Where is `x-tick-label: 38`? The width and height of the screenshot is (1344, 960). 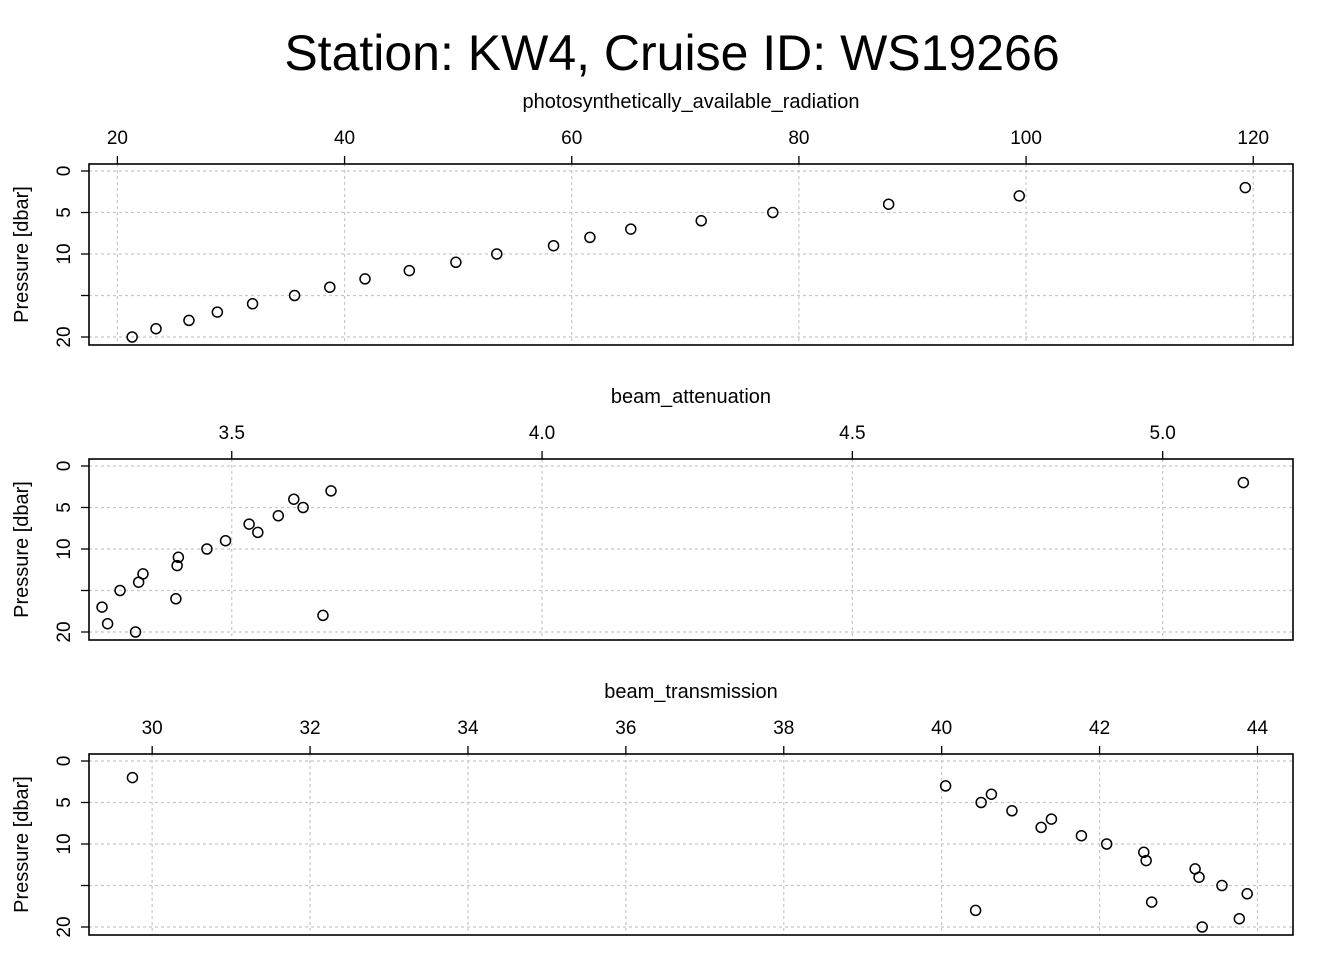 x-tick-label: 38 is located at coordinates (783, 728).